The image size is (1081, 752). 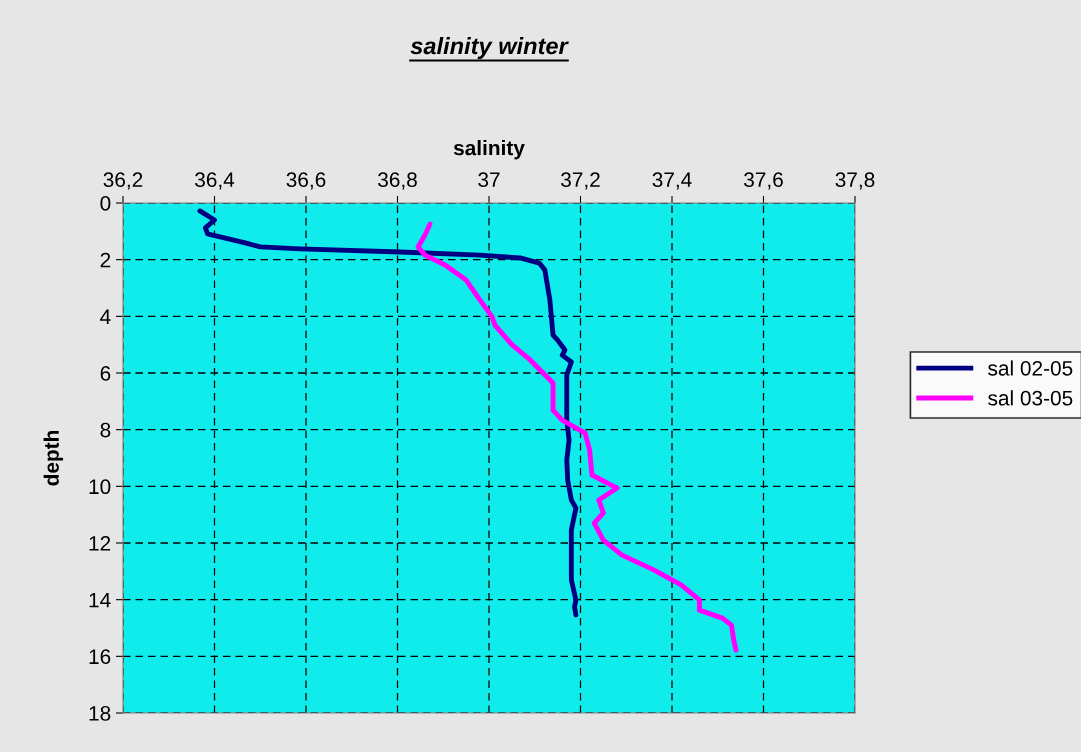 I want to click on y-tick-label: 18, so click(x=100, y=713).